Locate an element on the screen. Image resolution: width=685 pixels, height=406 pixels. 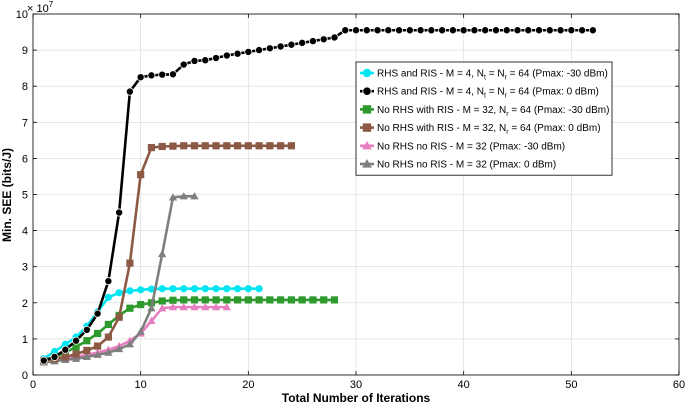
y-tick-label: 6 is located at coordinates (25, 159).